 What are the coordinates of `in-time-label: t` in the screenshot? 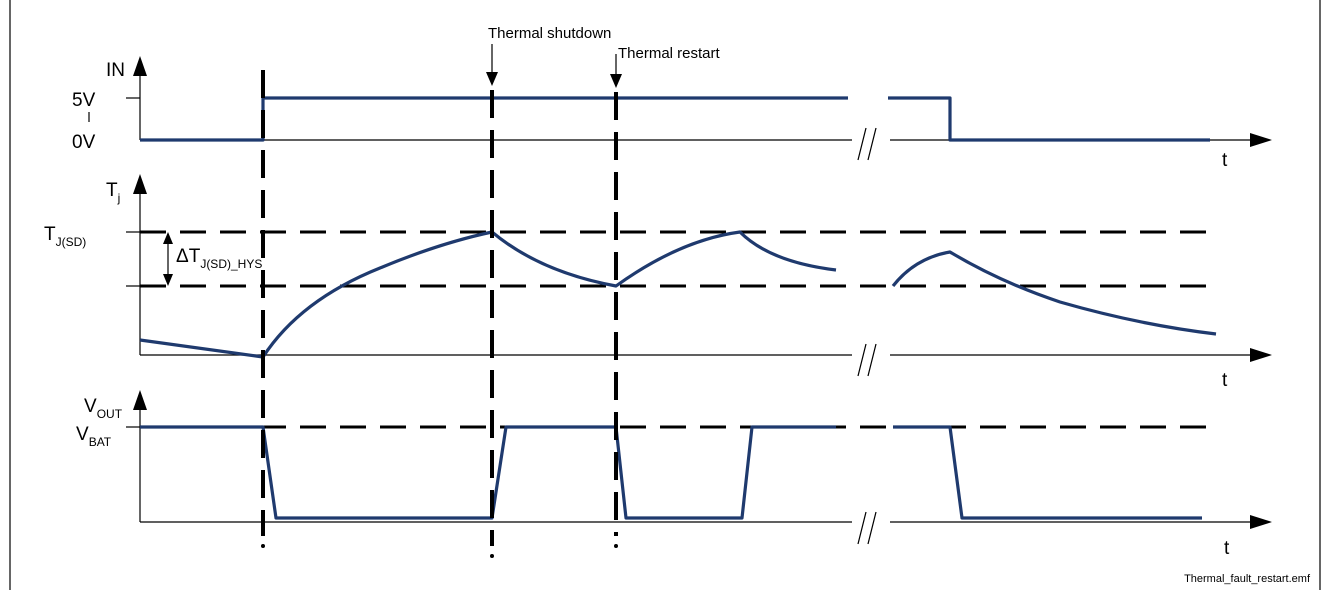 It's located at (1225, 160).